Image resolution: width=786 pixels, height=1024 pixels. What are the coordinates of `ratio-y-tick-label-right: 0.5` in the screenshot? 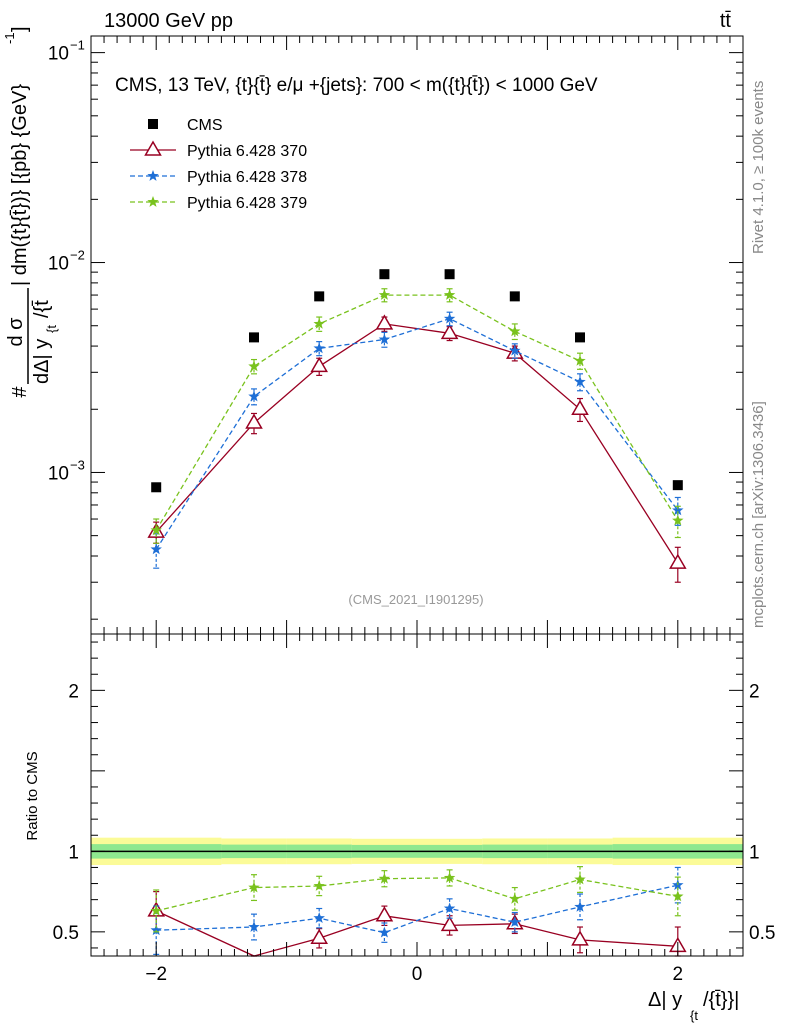 It's located at (762, 933).